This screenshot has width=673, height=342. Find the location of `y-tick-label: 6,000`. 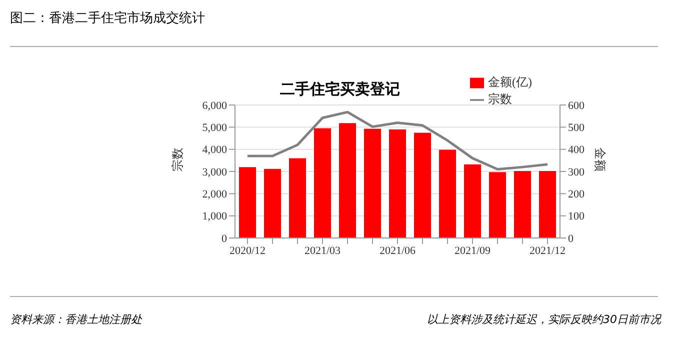

y-tick-label: 6,000 is located at coordinates (215, 106).